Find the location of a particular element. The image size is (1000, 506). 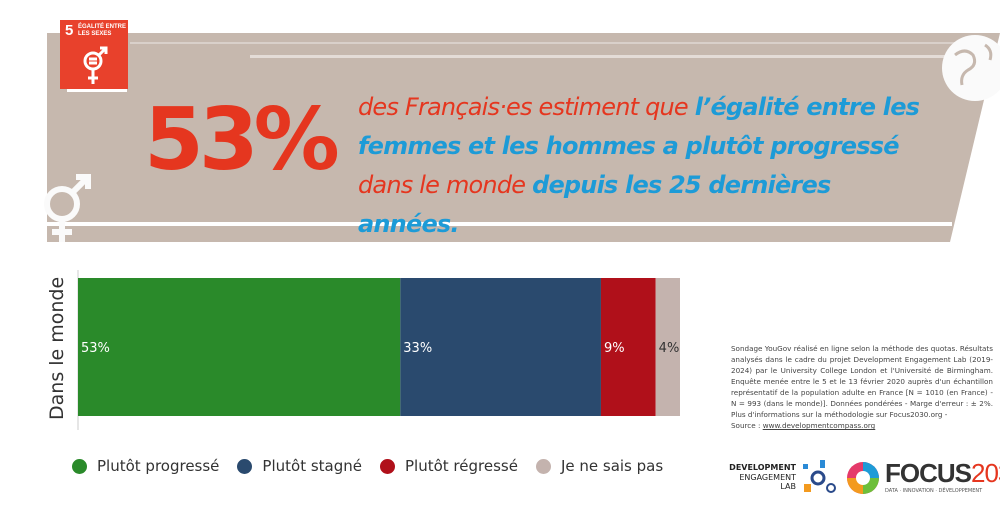

y-axis-category-label: Dans le monde is located at coordinates (57, 348).